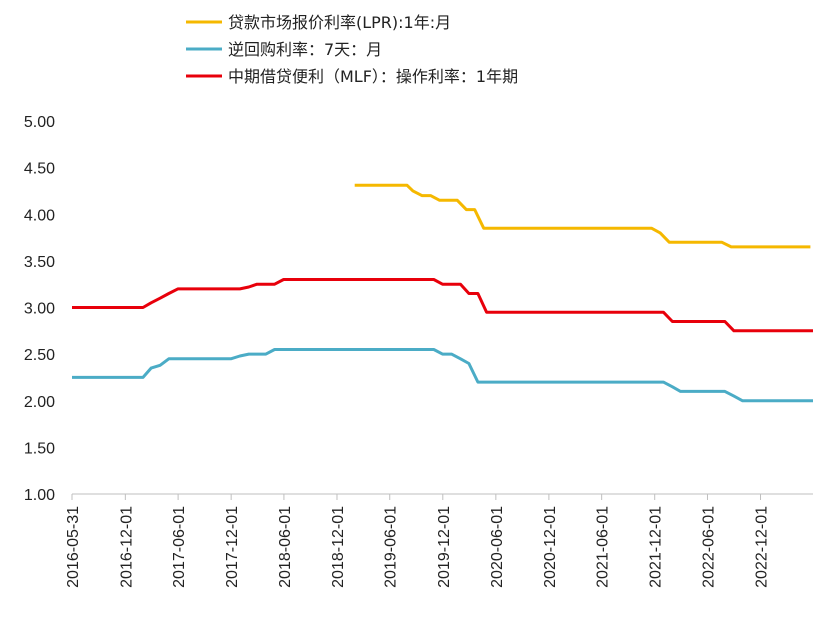 Image resolution: width=826 pixels, height=630 pixels. I want to click on x-tick-label: 2022-06-01, so click(708, 547).